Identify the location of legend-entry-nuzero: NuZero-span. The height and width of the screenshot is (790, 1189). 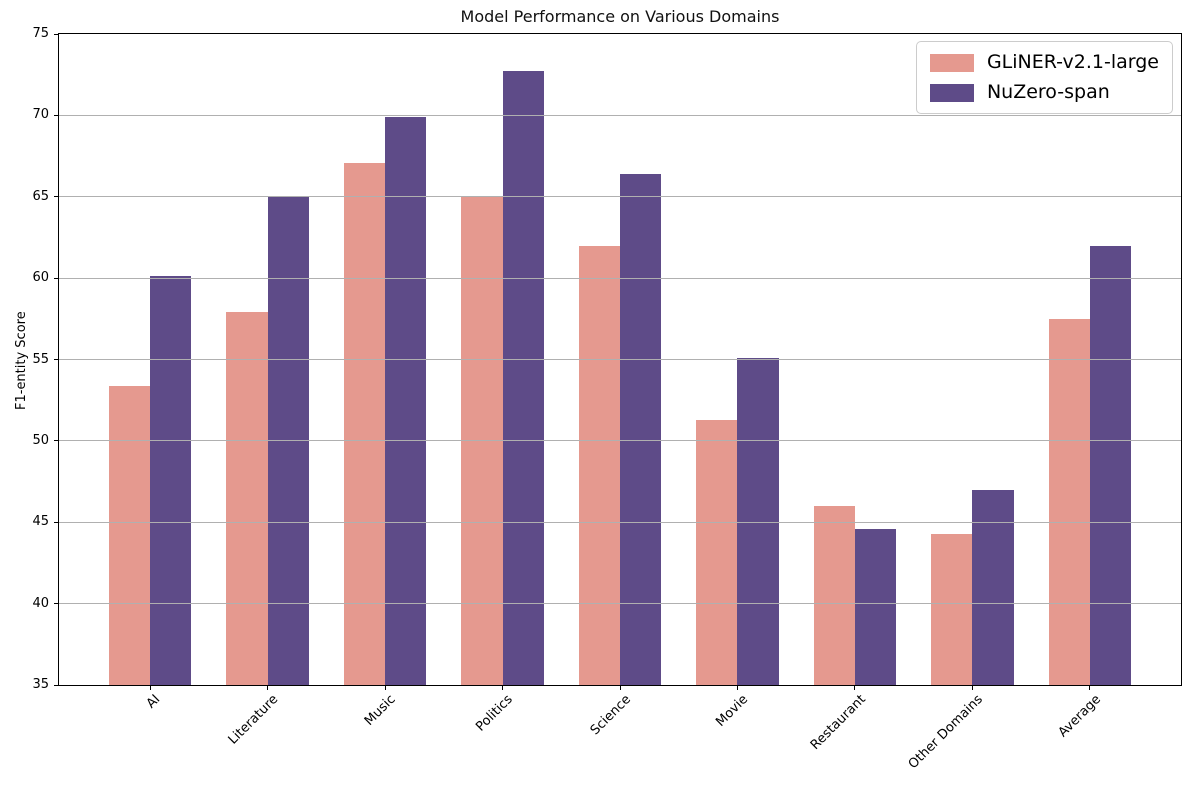
(1044, 92).